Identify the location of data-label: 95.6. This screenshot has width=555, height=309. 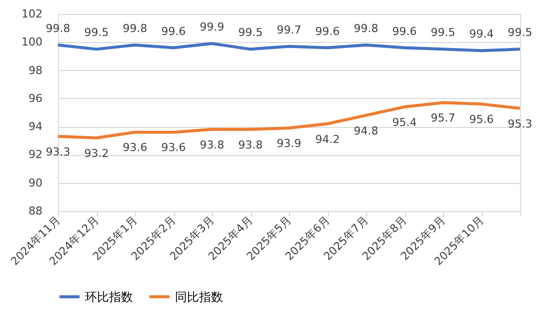
(481, 119).